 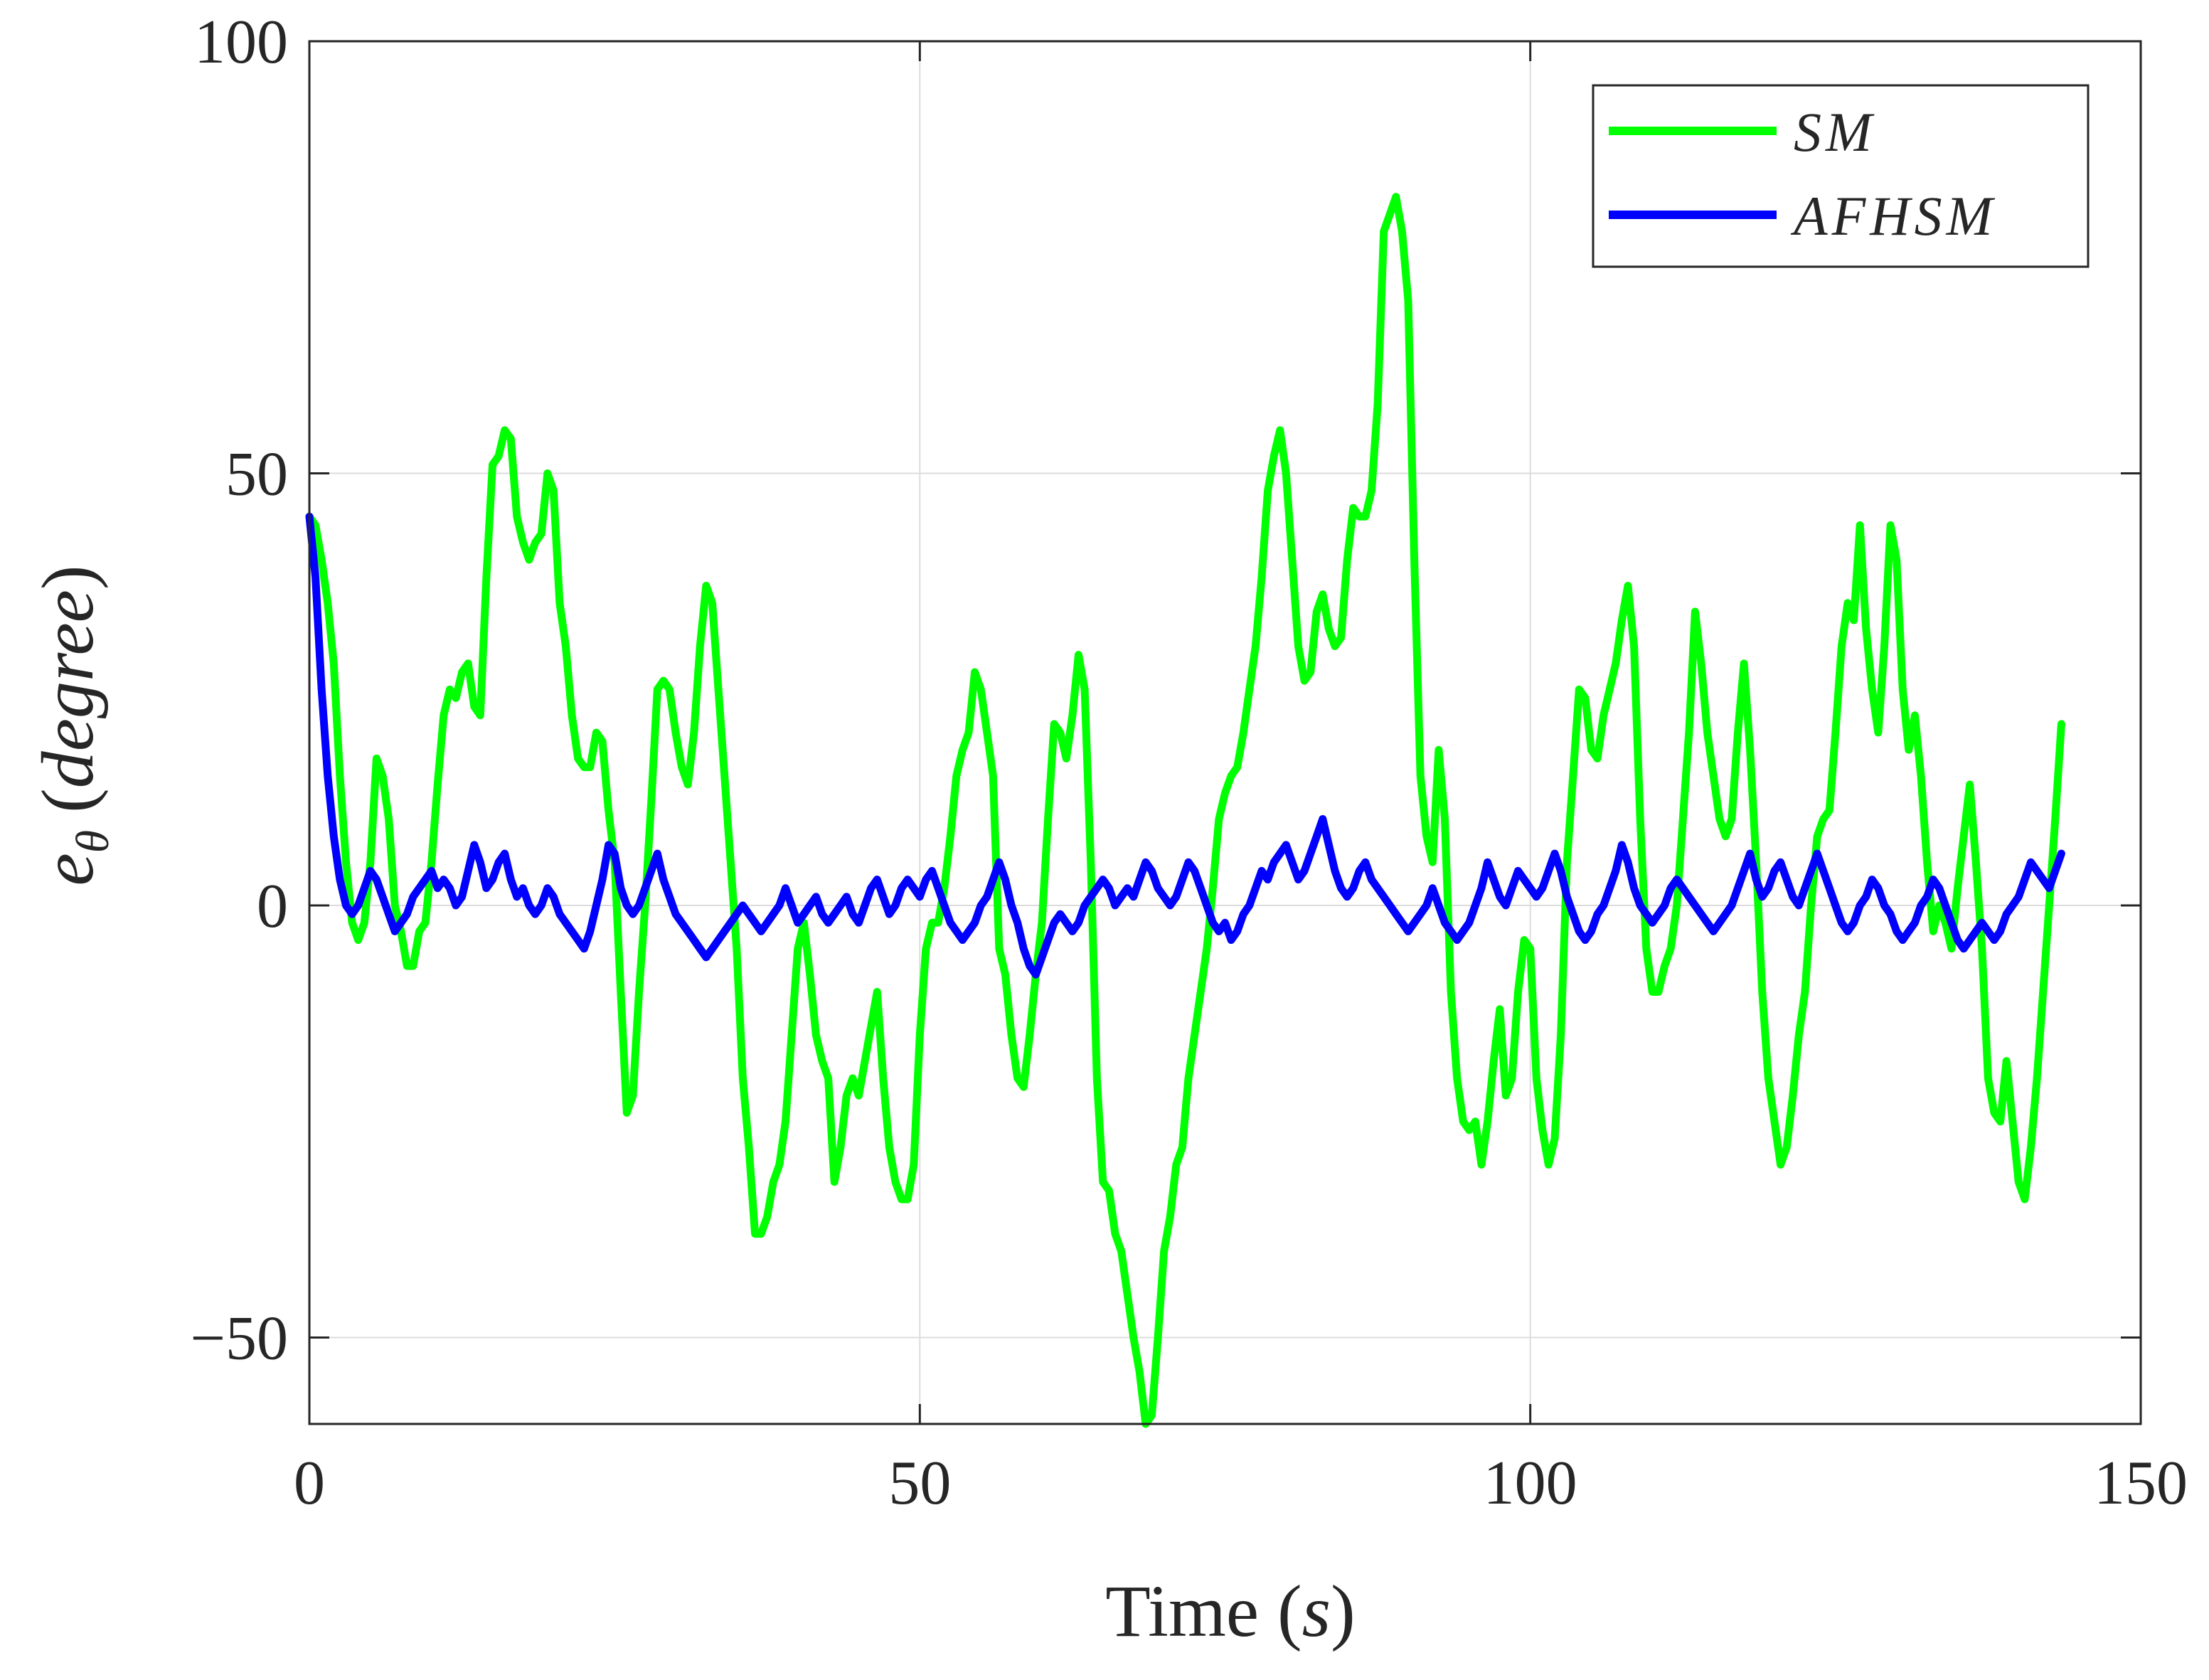 What do you see at coordinates (241, 42) in the screenshot?
I see `y-tick-label: 100` at bounding box center [241, 42].